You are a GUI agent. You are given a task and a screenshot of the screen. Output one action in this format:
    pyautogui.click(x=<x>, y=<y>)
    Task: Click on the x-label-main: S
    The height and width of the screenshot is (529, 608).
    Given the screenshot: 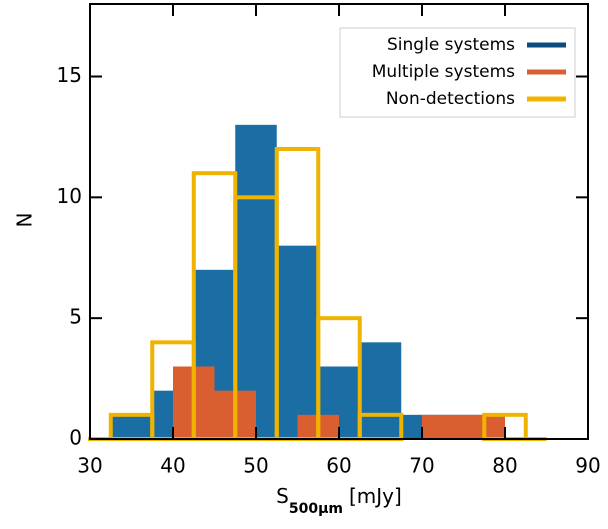 What is the action you would take?
    pyautogui.click(x=282, y=496)
    